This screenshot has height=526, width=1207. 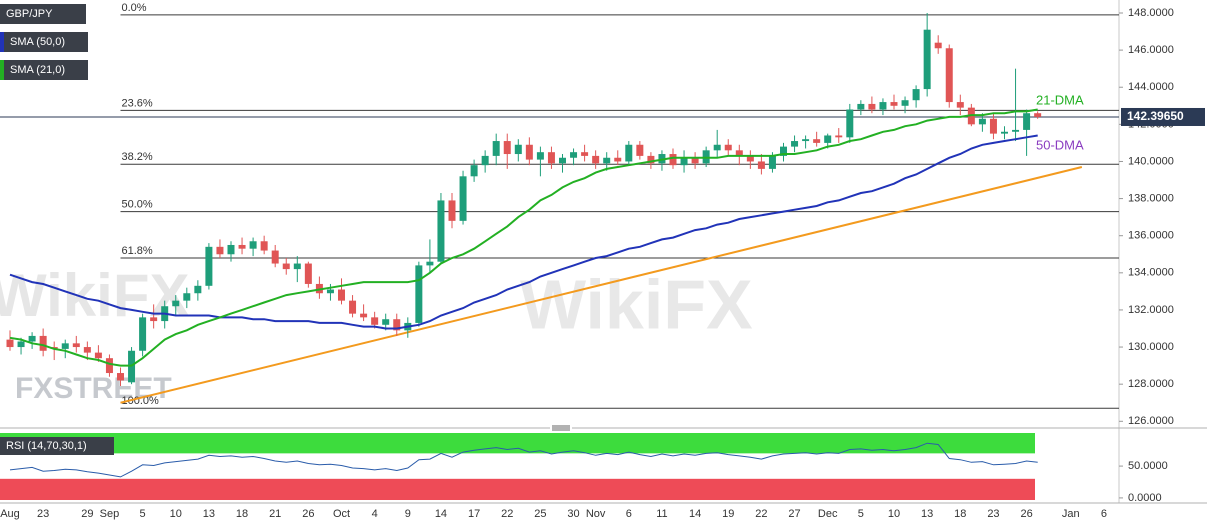 What do you see at coordinates (474, 514) in the screenshot?
I see `x-tick-label: 17` at bounding box center [474, 514].